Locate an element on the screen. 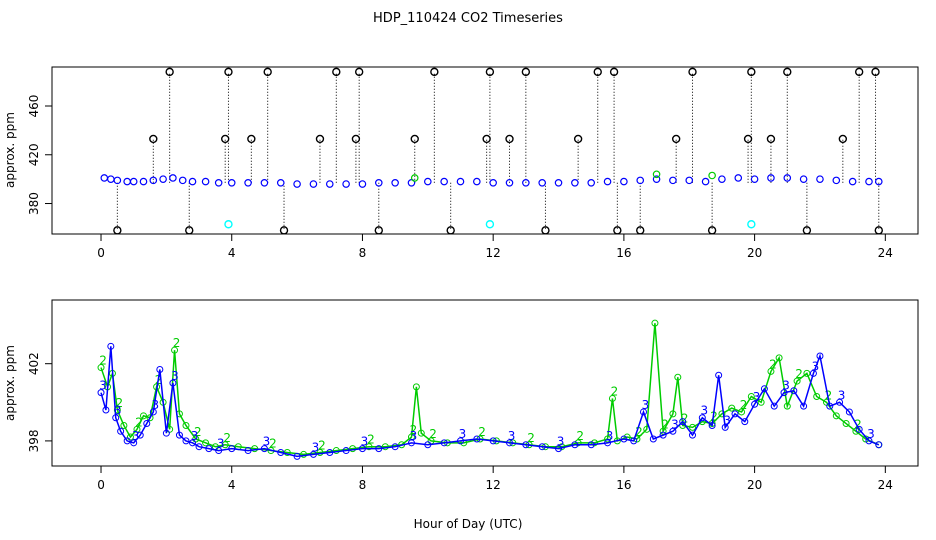 The width and height of the screenshot is (936, 540). top-green-point is located at coordinates (656, 174).